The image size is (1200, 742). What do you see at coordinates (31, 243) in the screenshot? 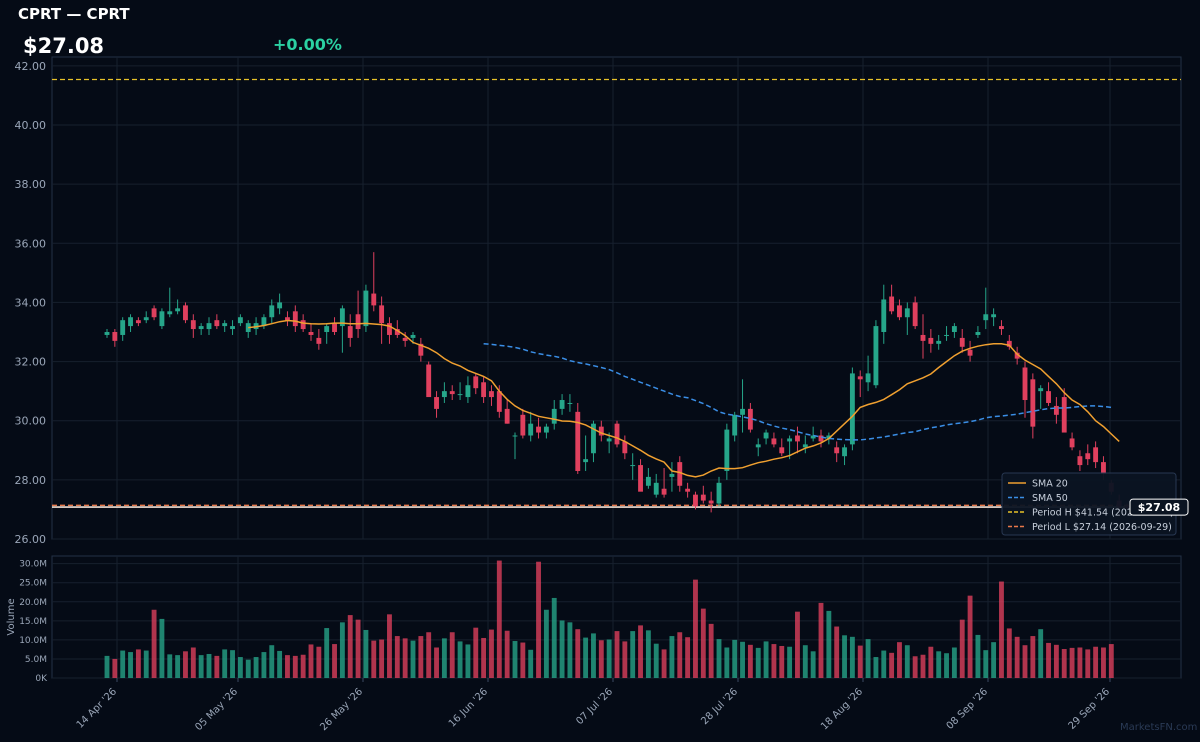
I see `price-tick-label: 36.00` at bounding box center [31, 243].